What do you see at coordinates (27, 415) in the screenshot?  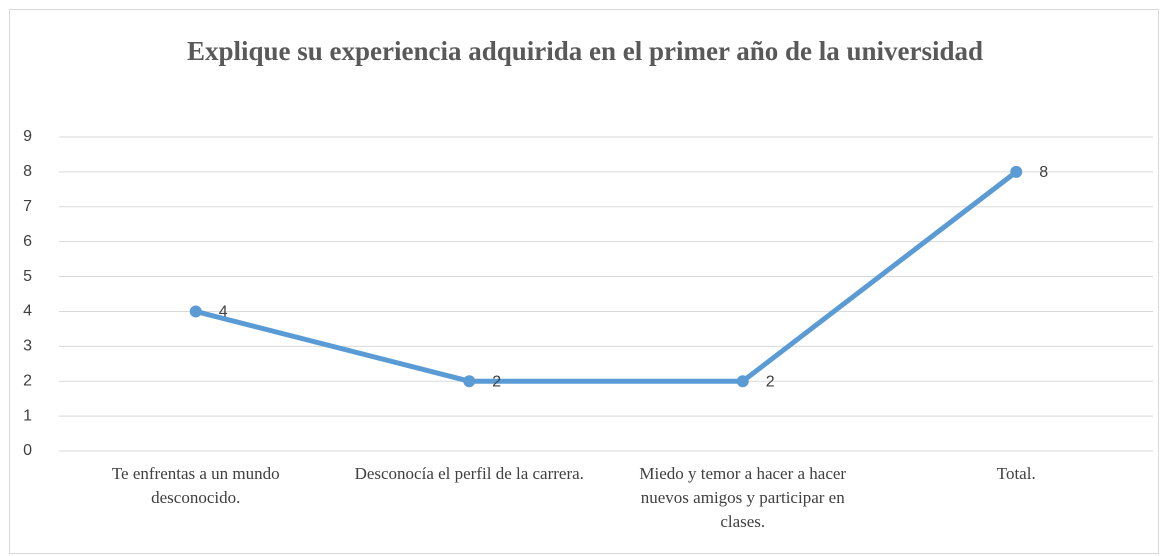 I see `y-tick-label: 1` at bounding box center [27, 415].